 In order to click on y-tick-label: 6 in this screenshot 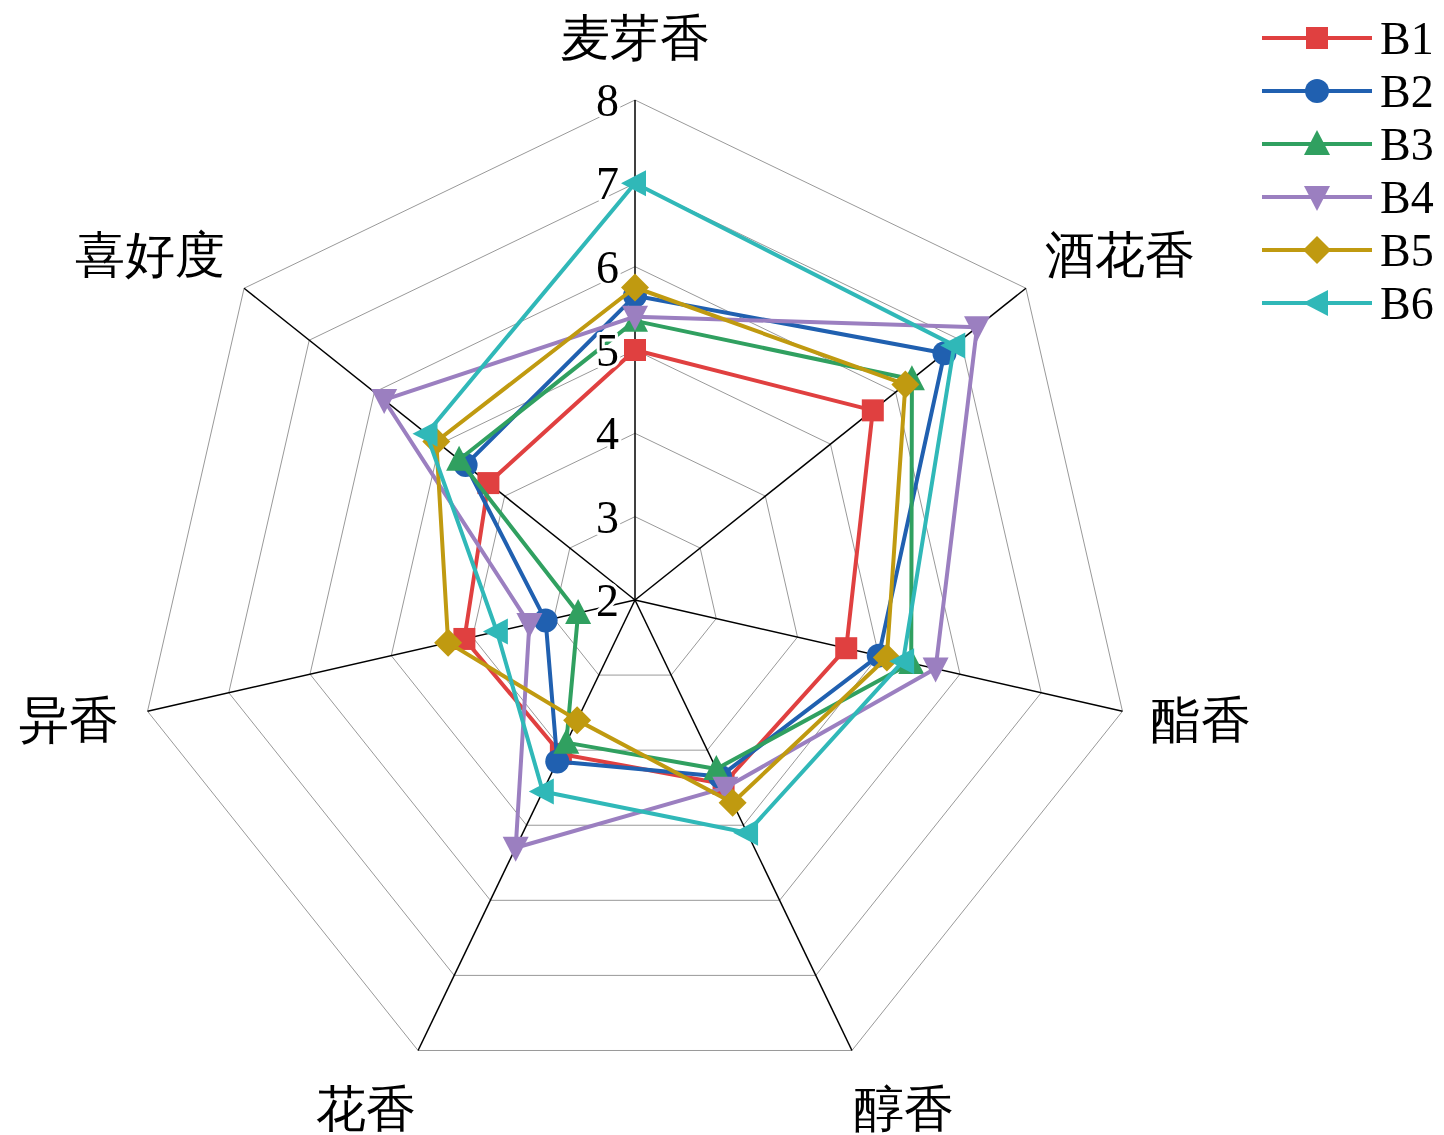, I will do `click(607, 267)`.